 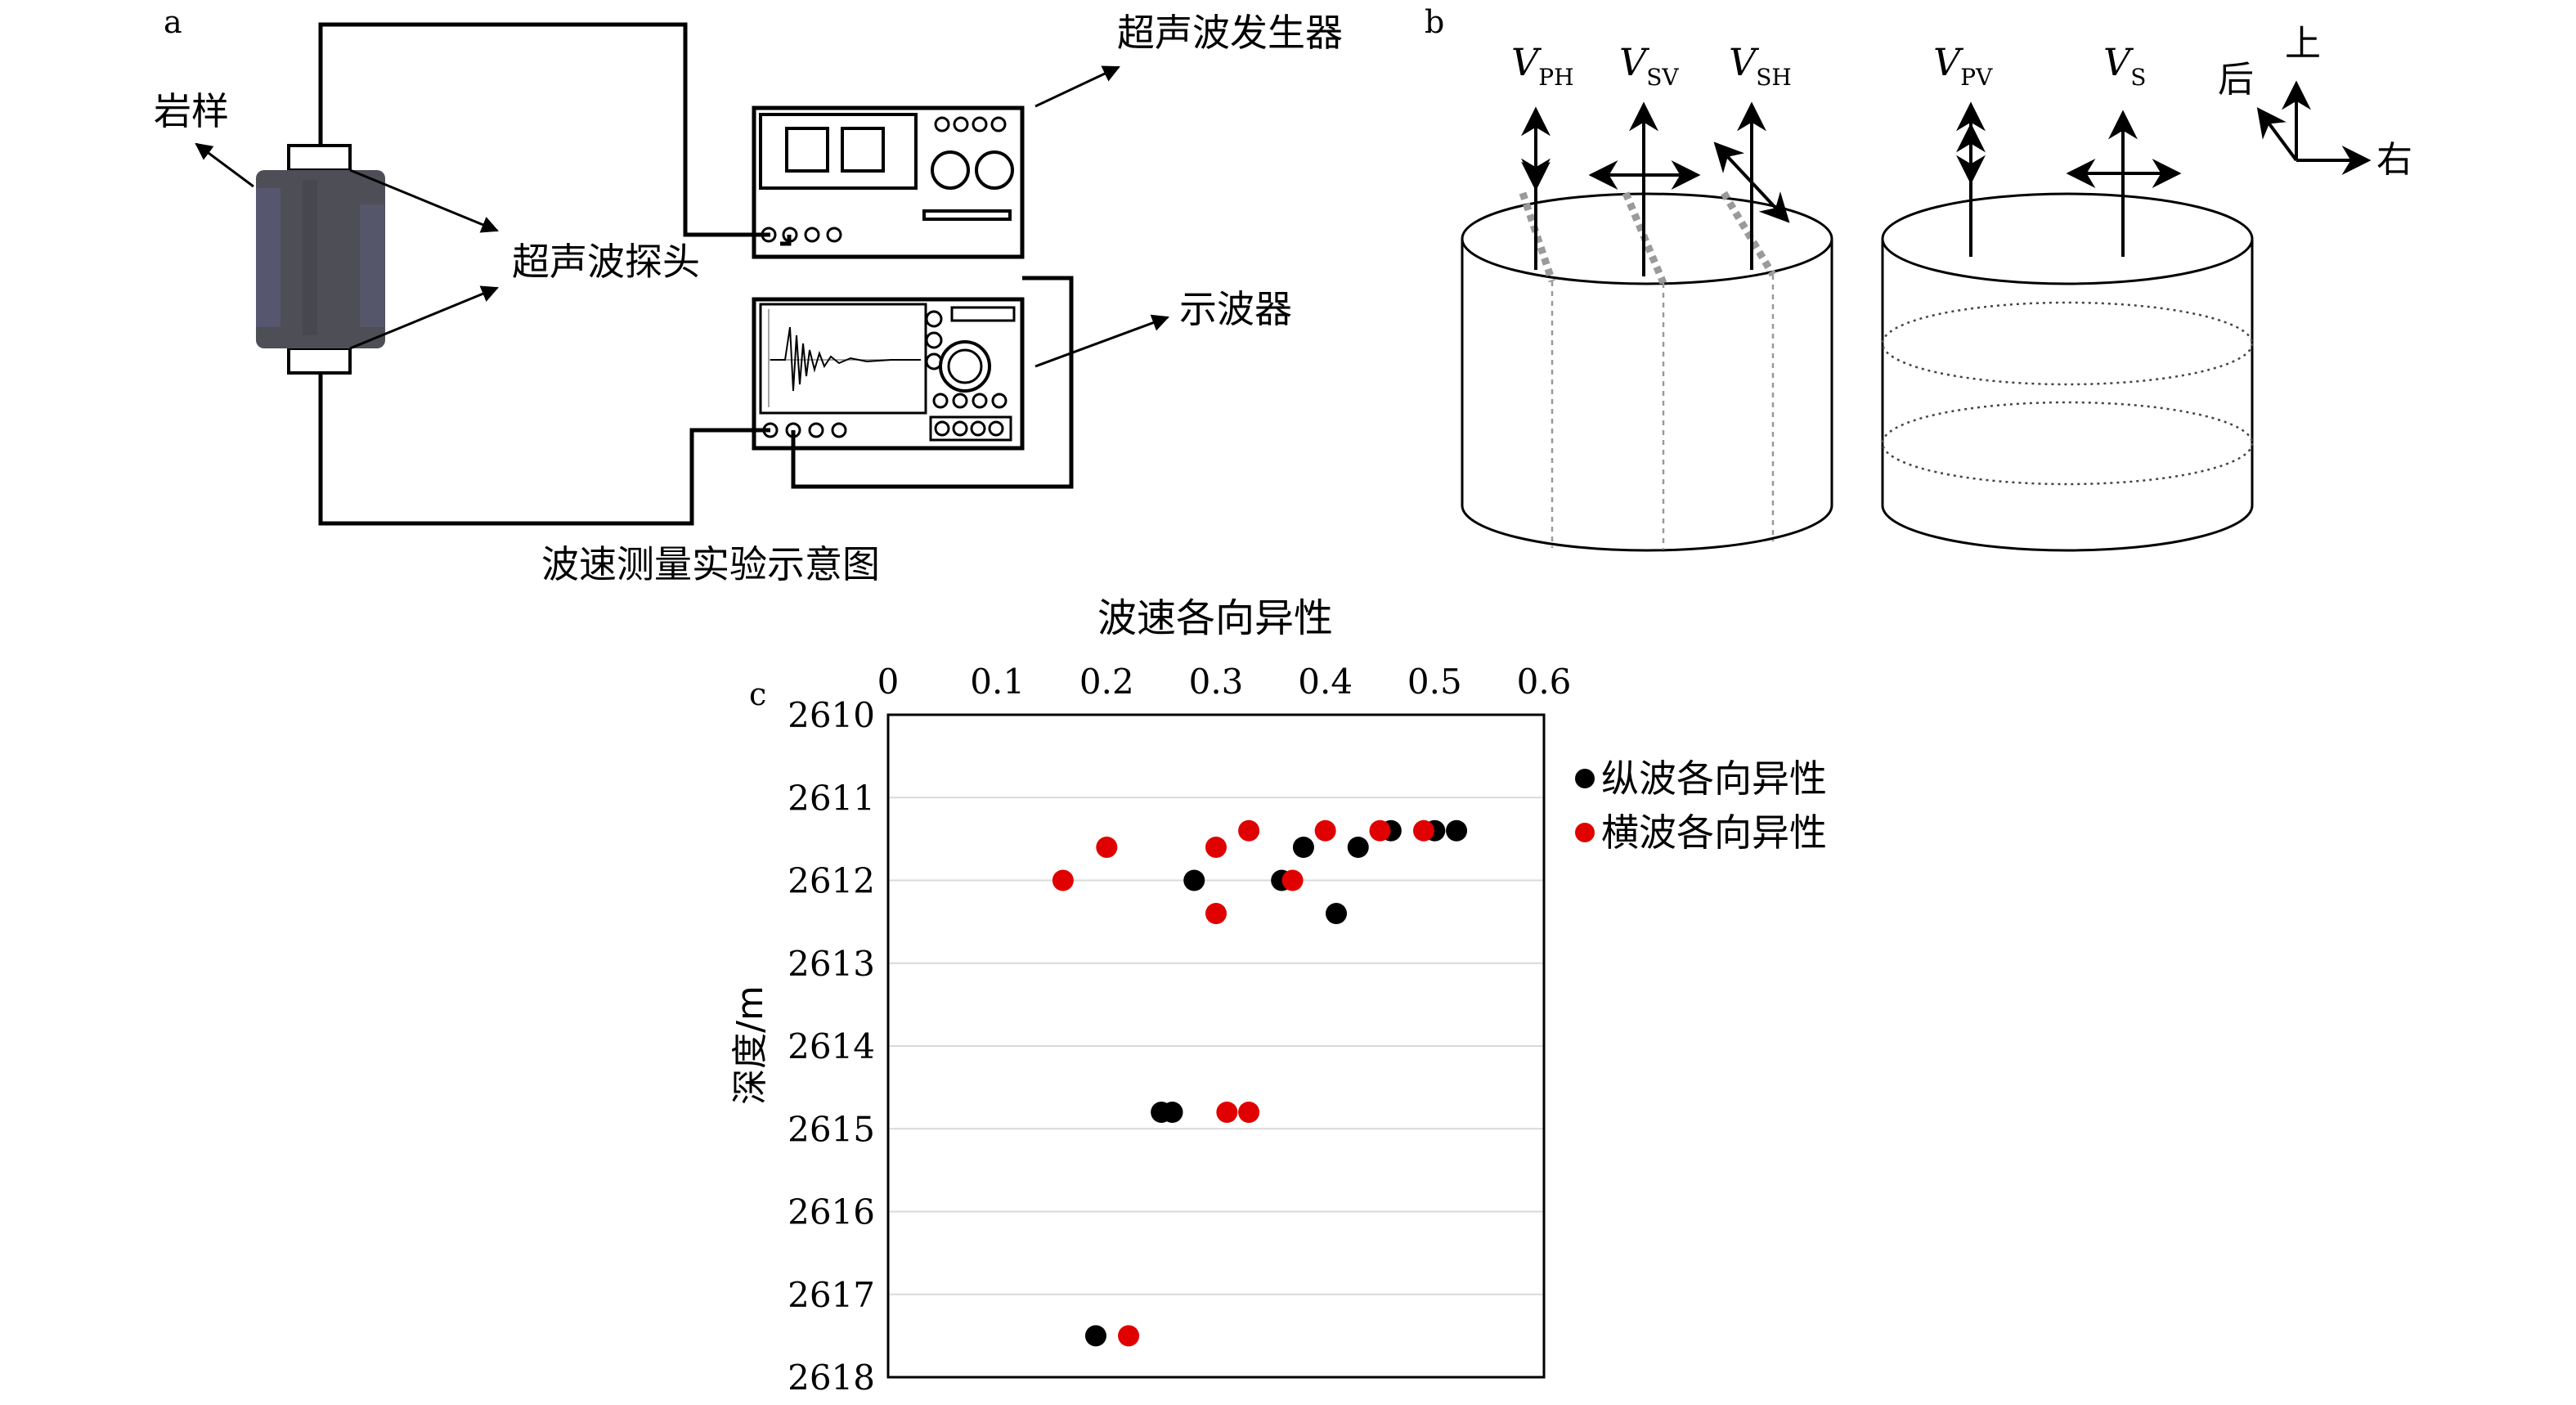 I want to click on generator-label: 超声波发生器, so click(x=1230, y=33).